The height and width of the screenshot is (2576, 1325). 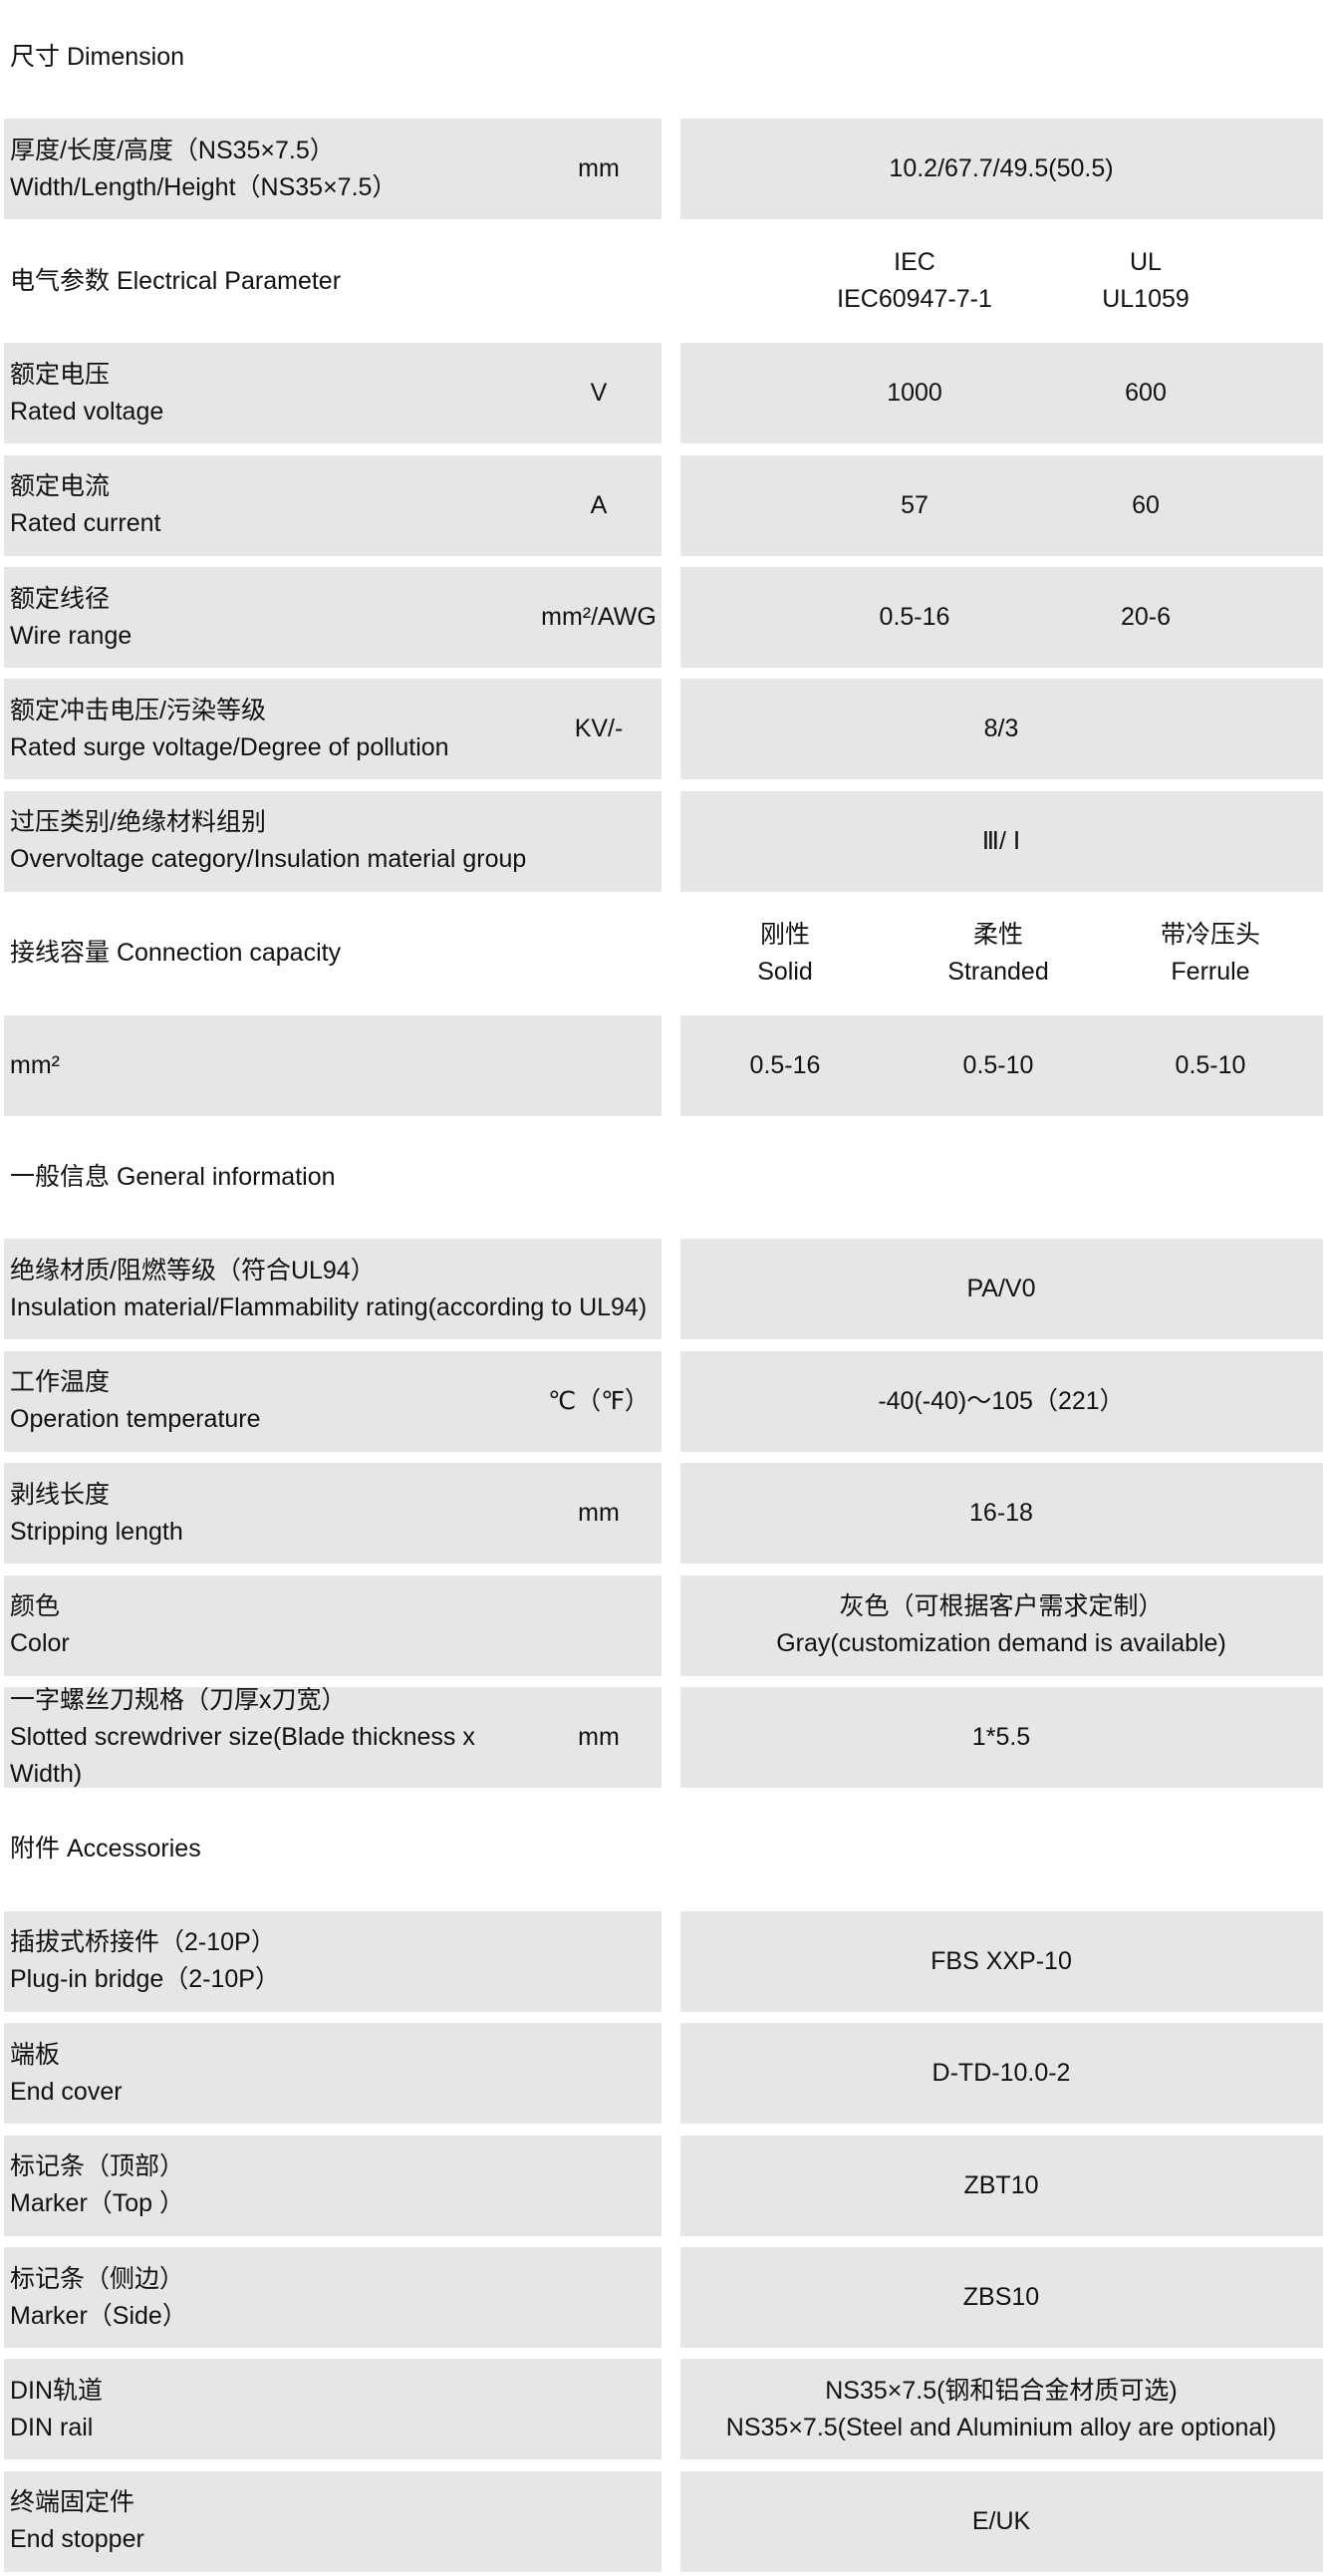 I want to click on label-zh: 颜色, so click(x=35, y=1606).